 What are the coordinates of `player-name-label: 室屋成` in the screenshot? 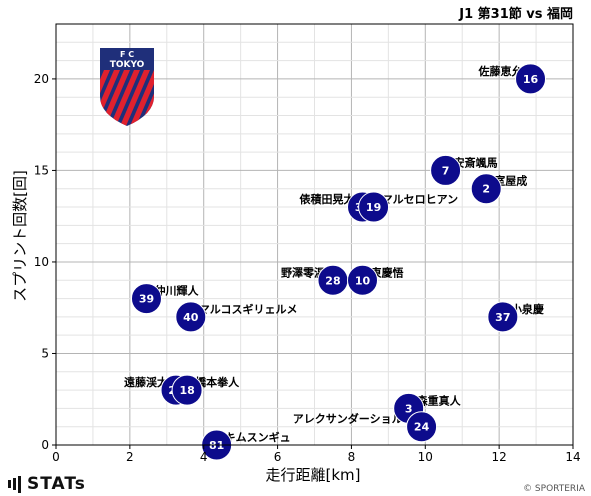 It's located at (510, 181).